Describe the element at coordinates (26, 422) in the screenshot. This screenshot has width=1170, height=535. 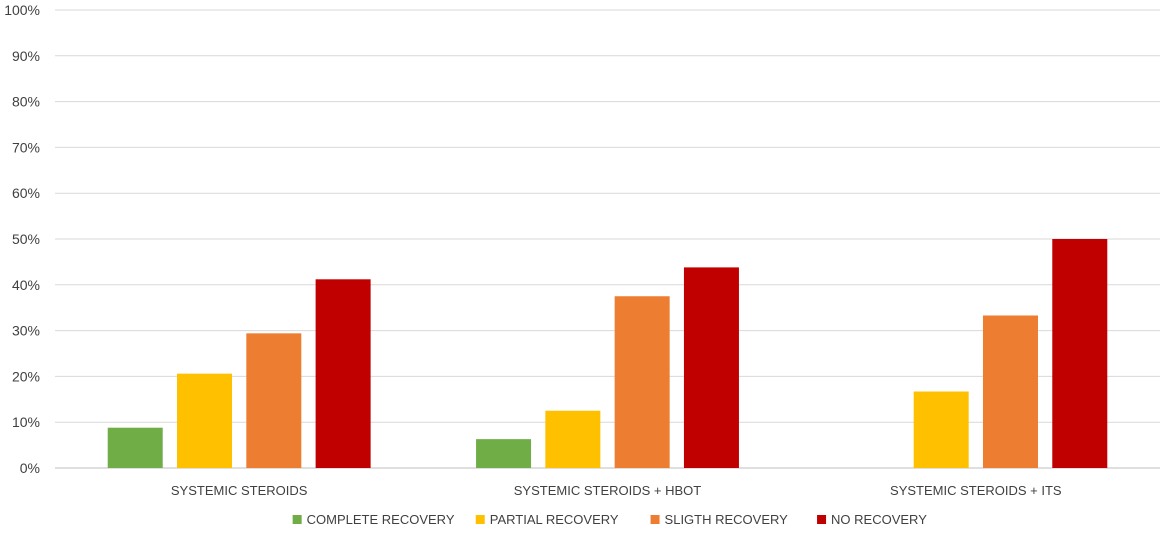
I see `y-tick-label: 10%` at that location.